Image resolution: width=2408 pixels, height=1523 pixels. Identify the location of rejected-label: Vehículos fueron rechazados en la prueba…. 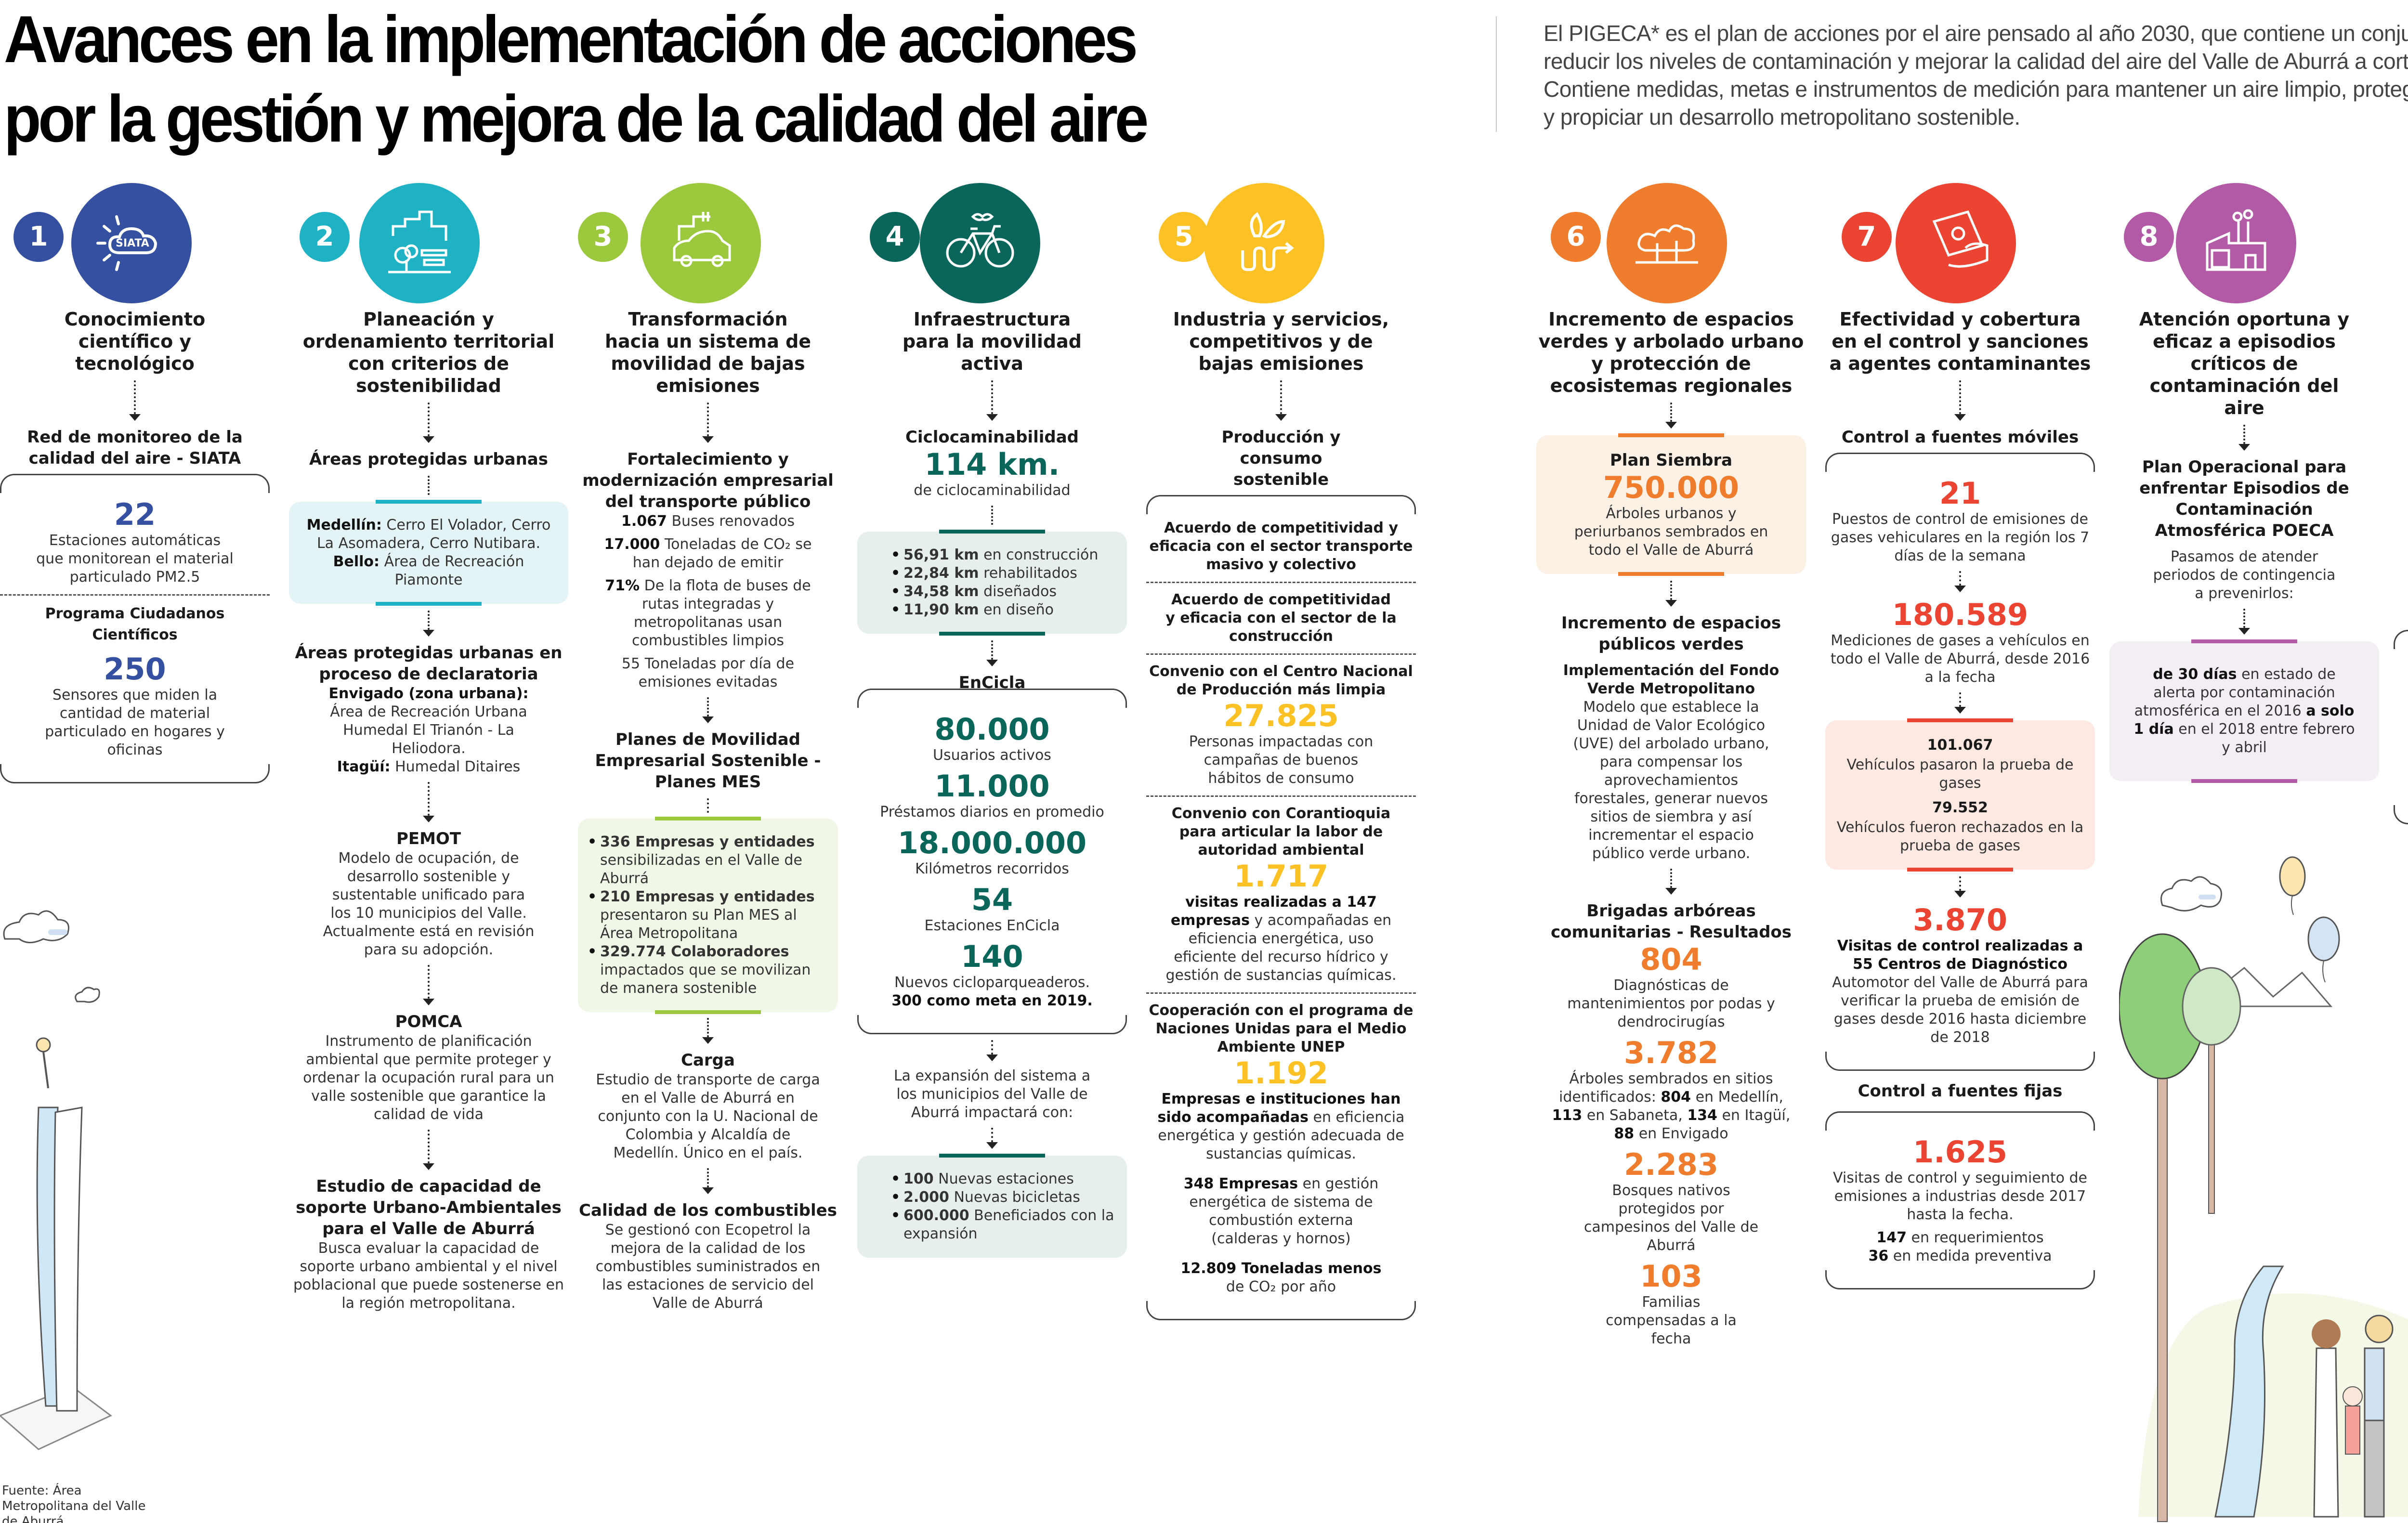
(1960, 836).